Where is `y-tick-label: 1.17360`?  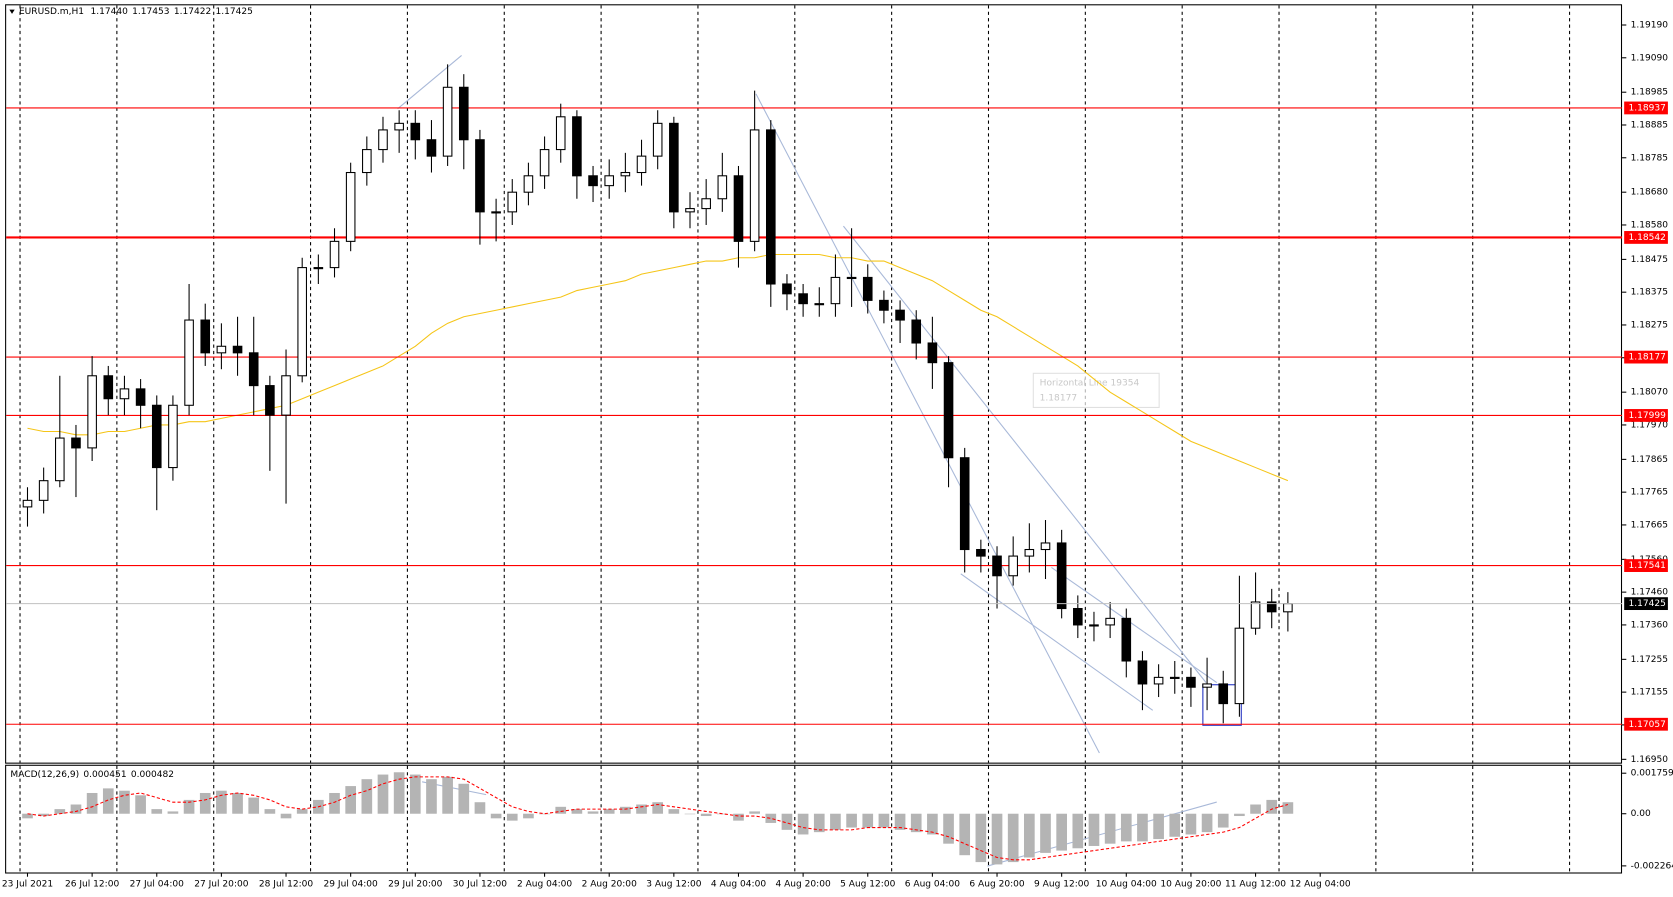
y-tick-label: 1.17360 is located at coordinates (1650, 625).